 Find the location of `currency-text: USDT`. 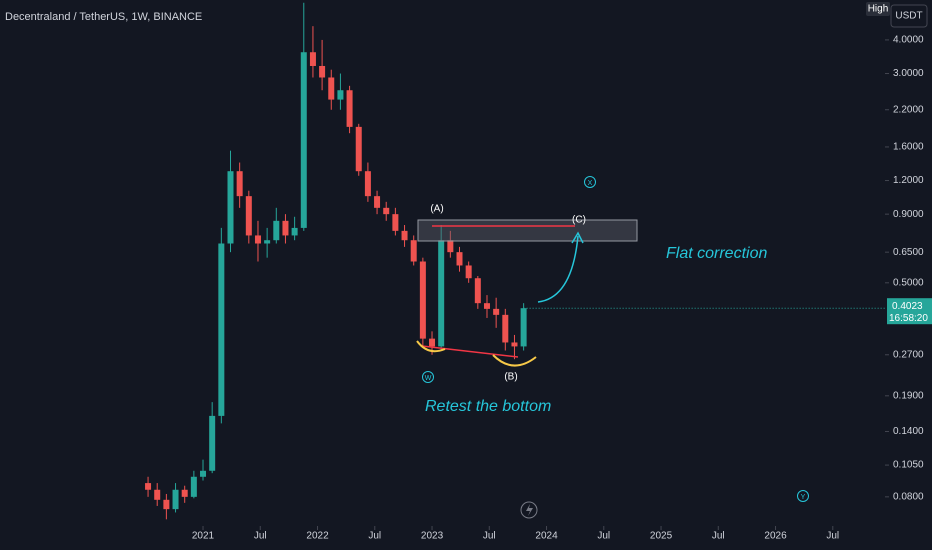

currency-text: USDT is located at coordinates (908, 16).